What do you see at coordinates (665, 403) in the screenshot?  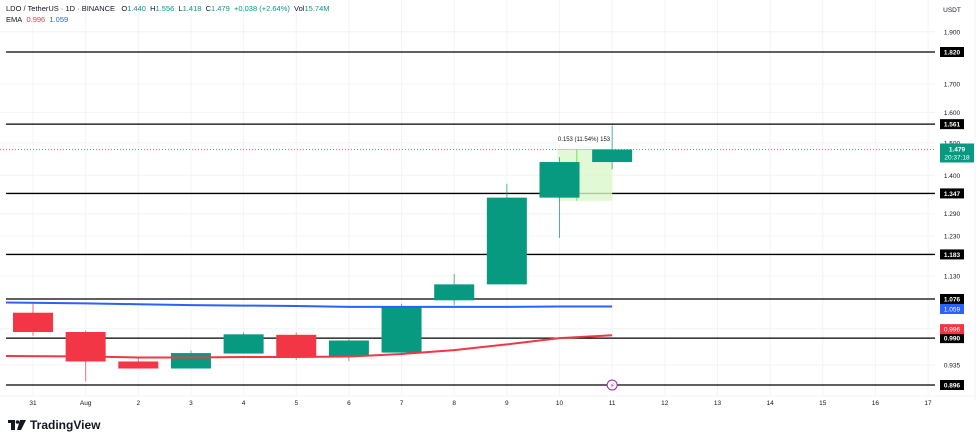 I see `time-tick: 12` at bounding box center [665, 403].